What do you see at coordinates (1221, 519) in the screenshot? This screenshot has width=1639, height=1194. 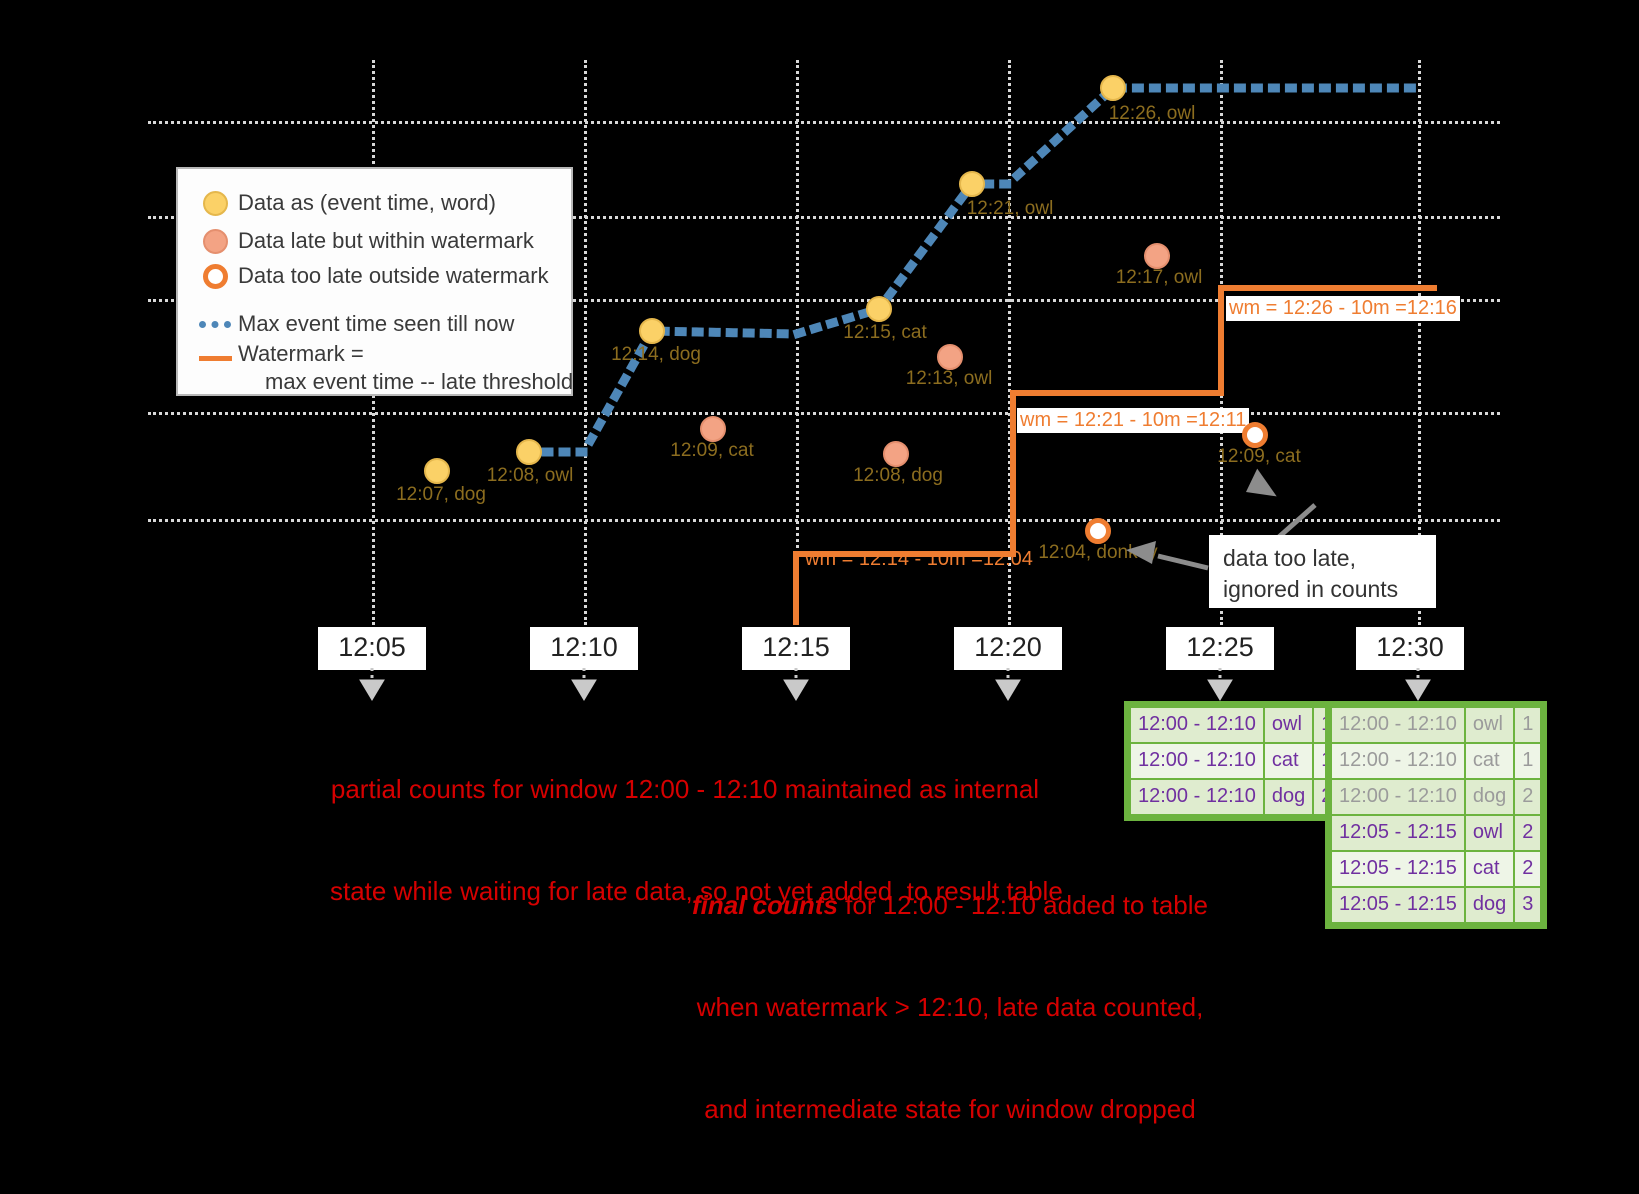 I see `callout-arrows` at bounding box center [1221, 519].